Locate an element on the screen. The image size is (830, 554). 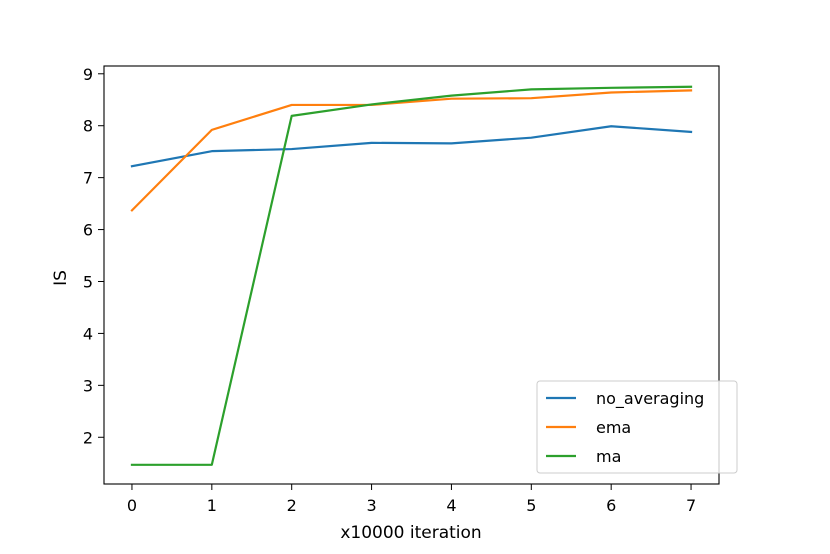
x-tick-label: 2 is located at coordinates (292, 505).